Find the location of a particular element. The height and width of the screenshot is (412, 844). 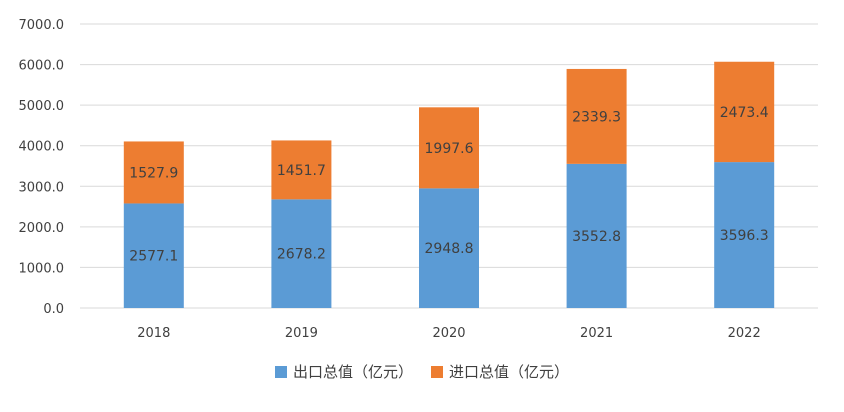

bar-value-label: 2678.2 is located at coordinates (301, 255).